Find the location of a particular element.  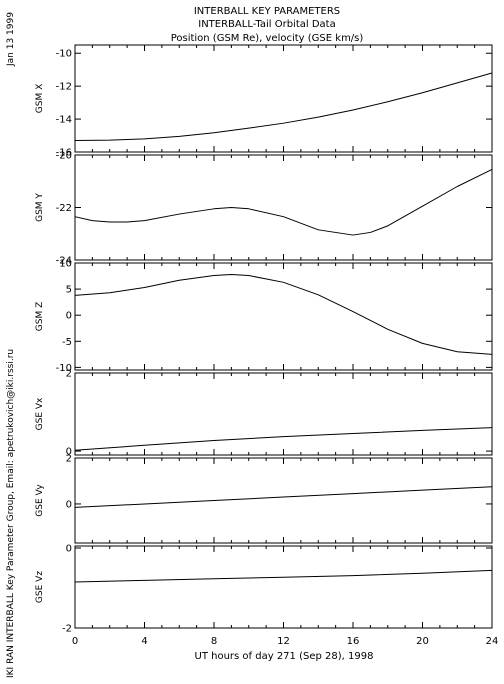

y-tick-label: -24 is located at coordinates (64, 261).